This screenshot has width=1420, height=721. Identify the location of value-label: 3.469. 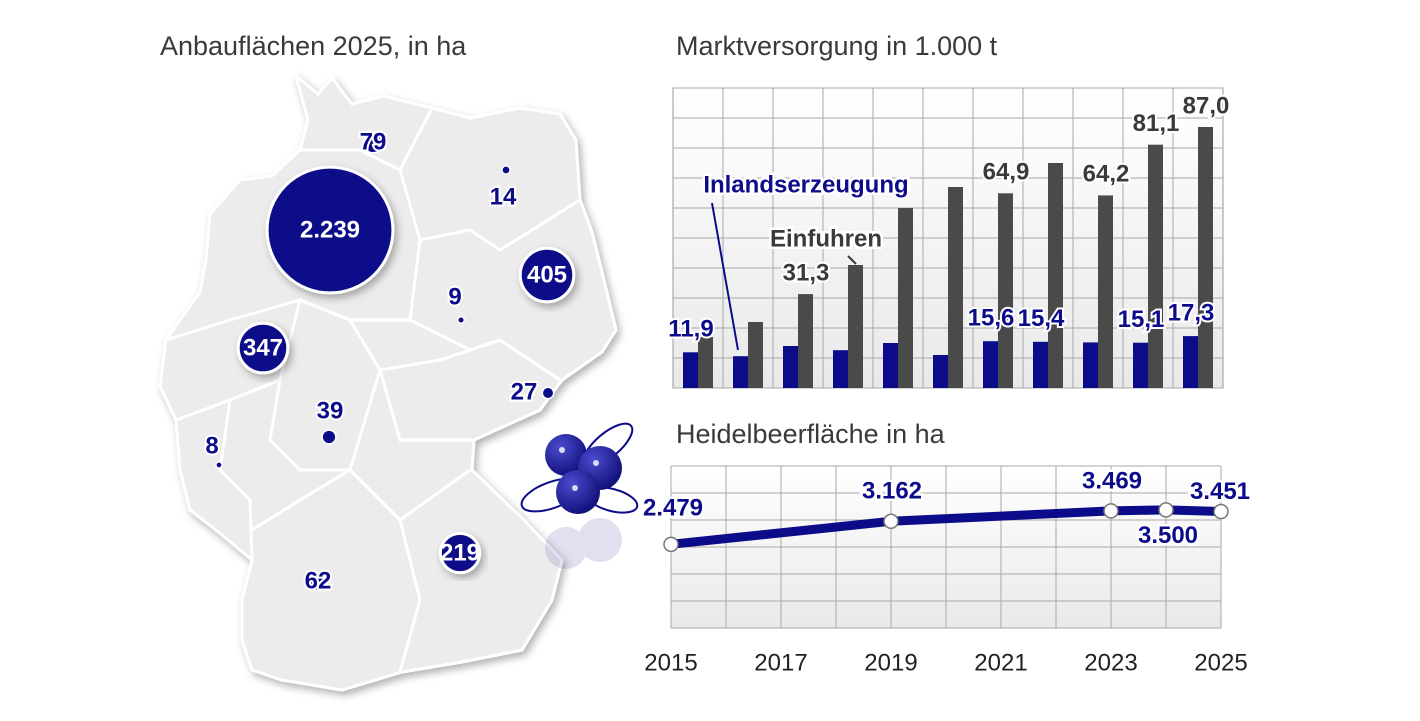
(1112, 480).